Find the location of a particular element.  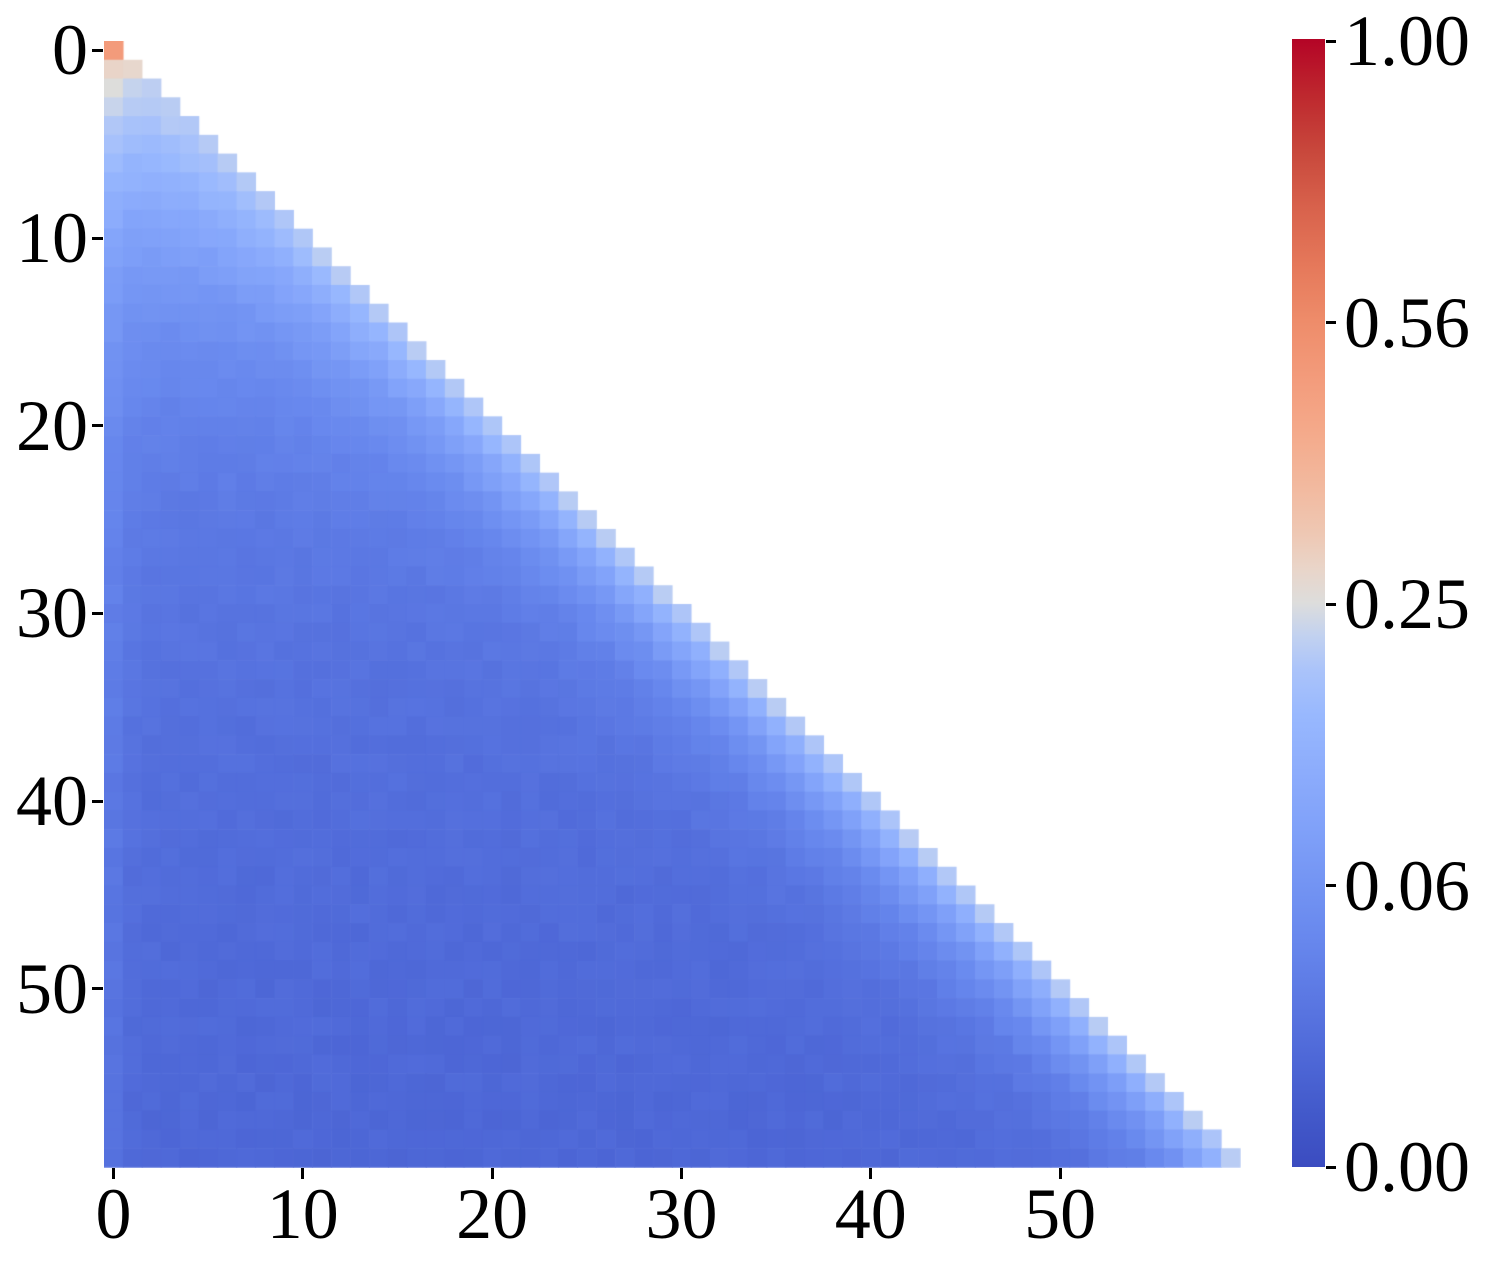

y-axis-tick-label: 10 is located at coordinates (52, 238).